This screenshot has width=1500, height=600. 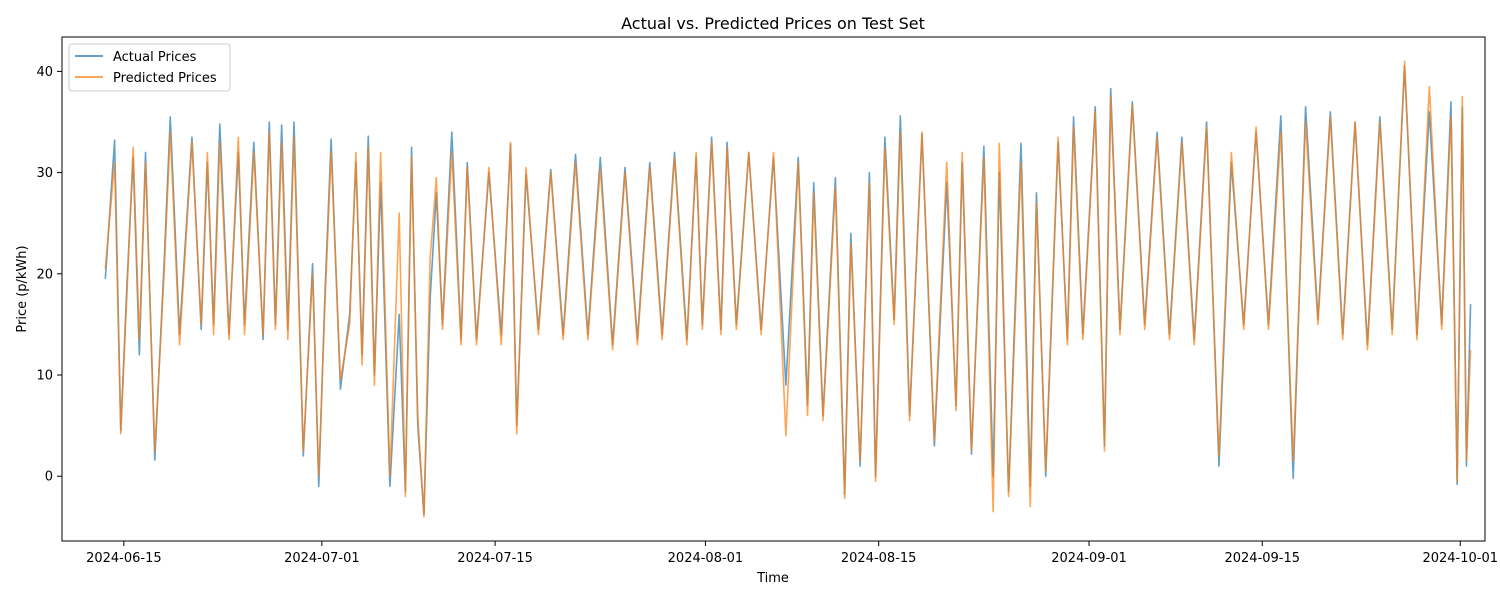 I want to click on x-tick-label: 2024-06-15, so click(x=124, y=558).